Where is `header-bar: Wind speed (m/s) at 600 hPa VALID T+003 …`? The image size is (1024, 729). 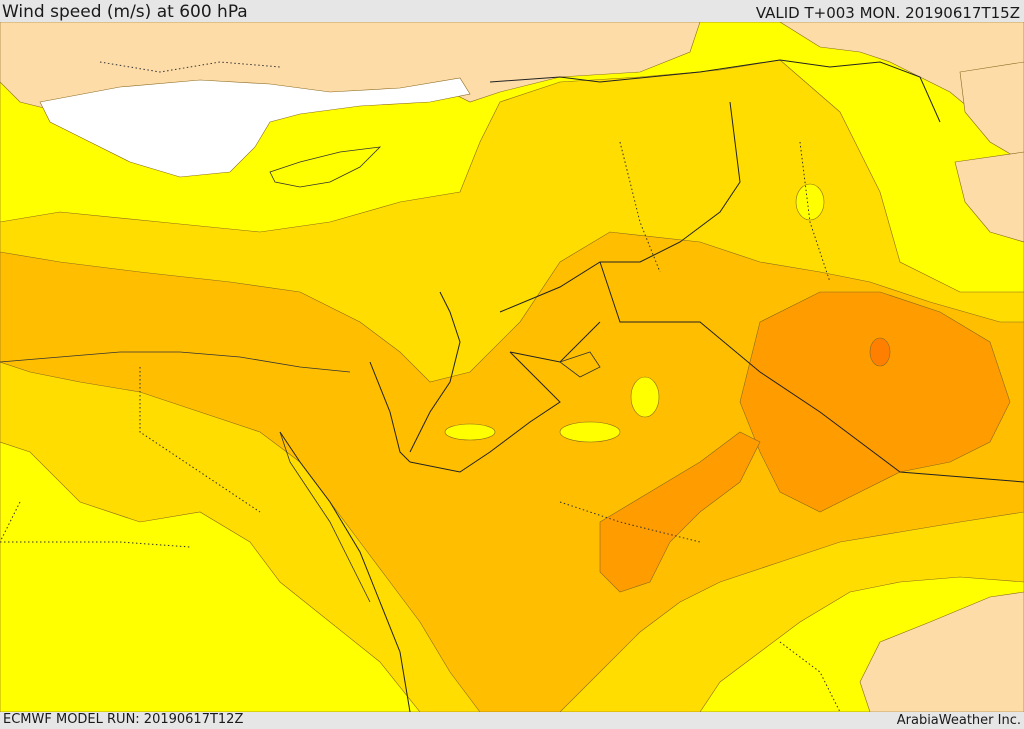
header-bar: Wind speed (m/s) at 600 hPa VALID T+003 … is located at coordinates (512, 11).